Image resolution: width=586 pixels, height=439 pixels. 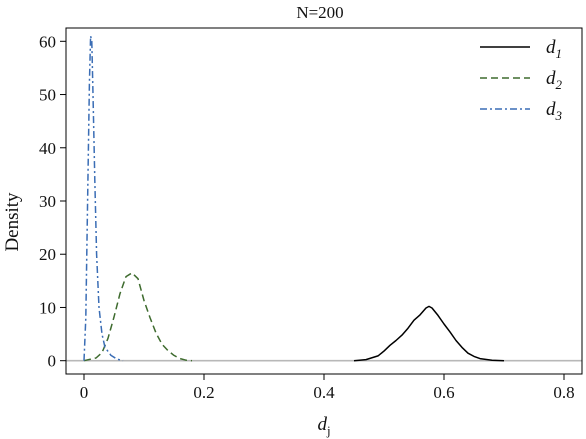 I want to click on series-line-d2, so click(x=138, y=317).